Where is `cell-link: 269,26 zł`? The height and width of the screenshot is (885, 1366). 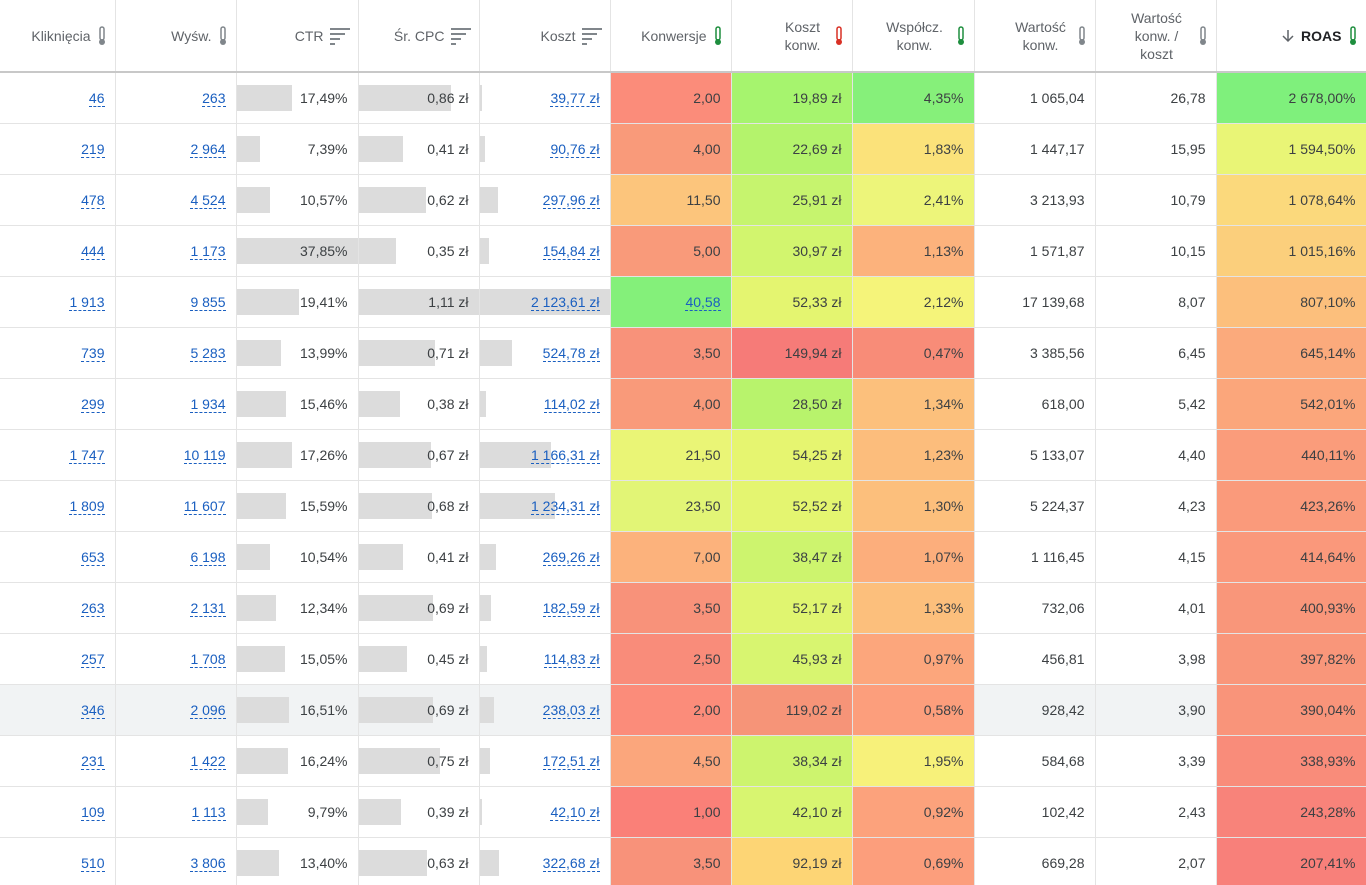 cell-link: 269,26 zł is located at coordinates (571, 557).